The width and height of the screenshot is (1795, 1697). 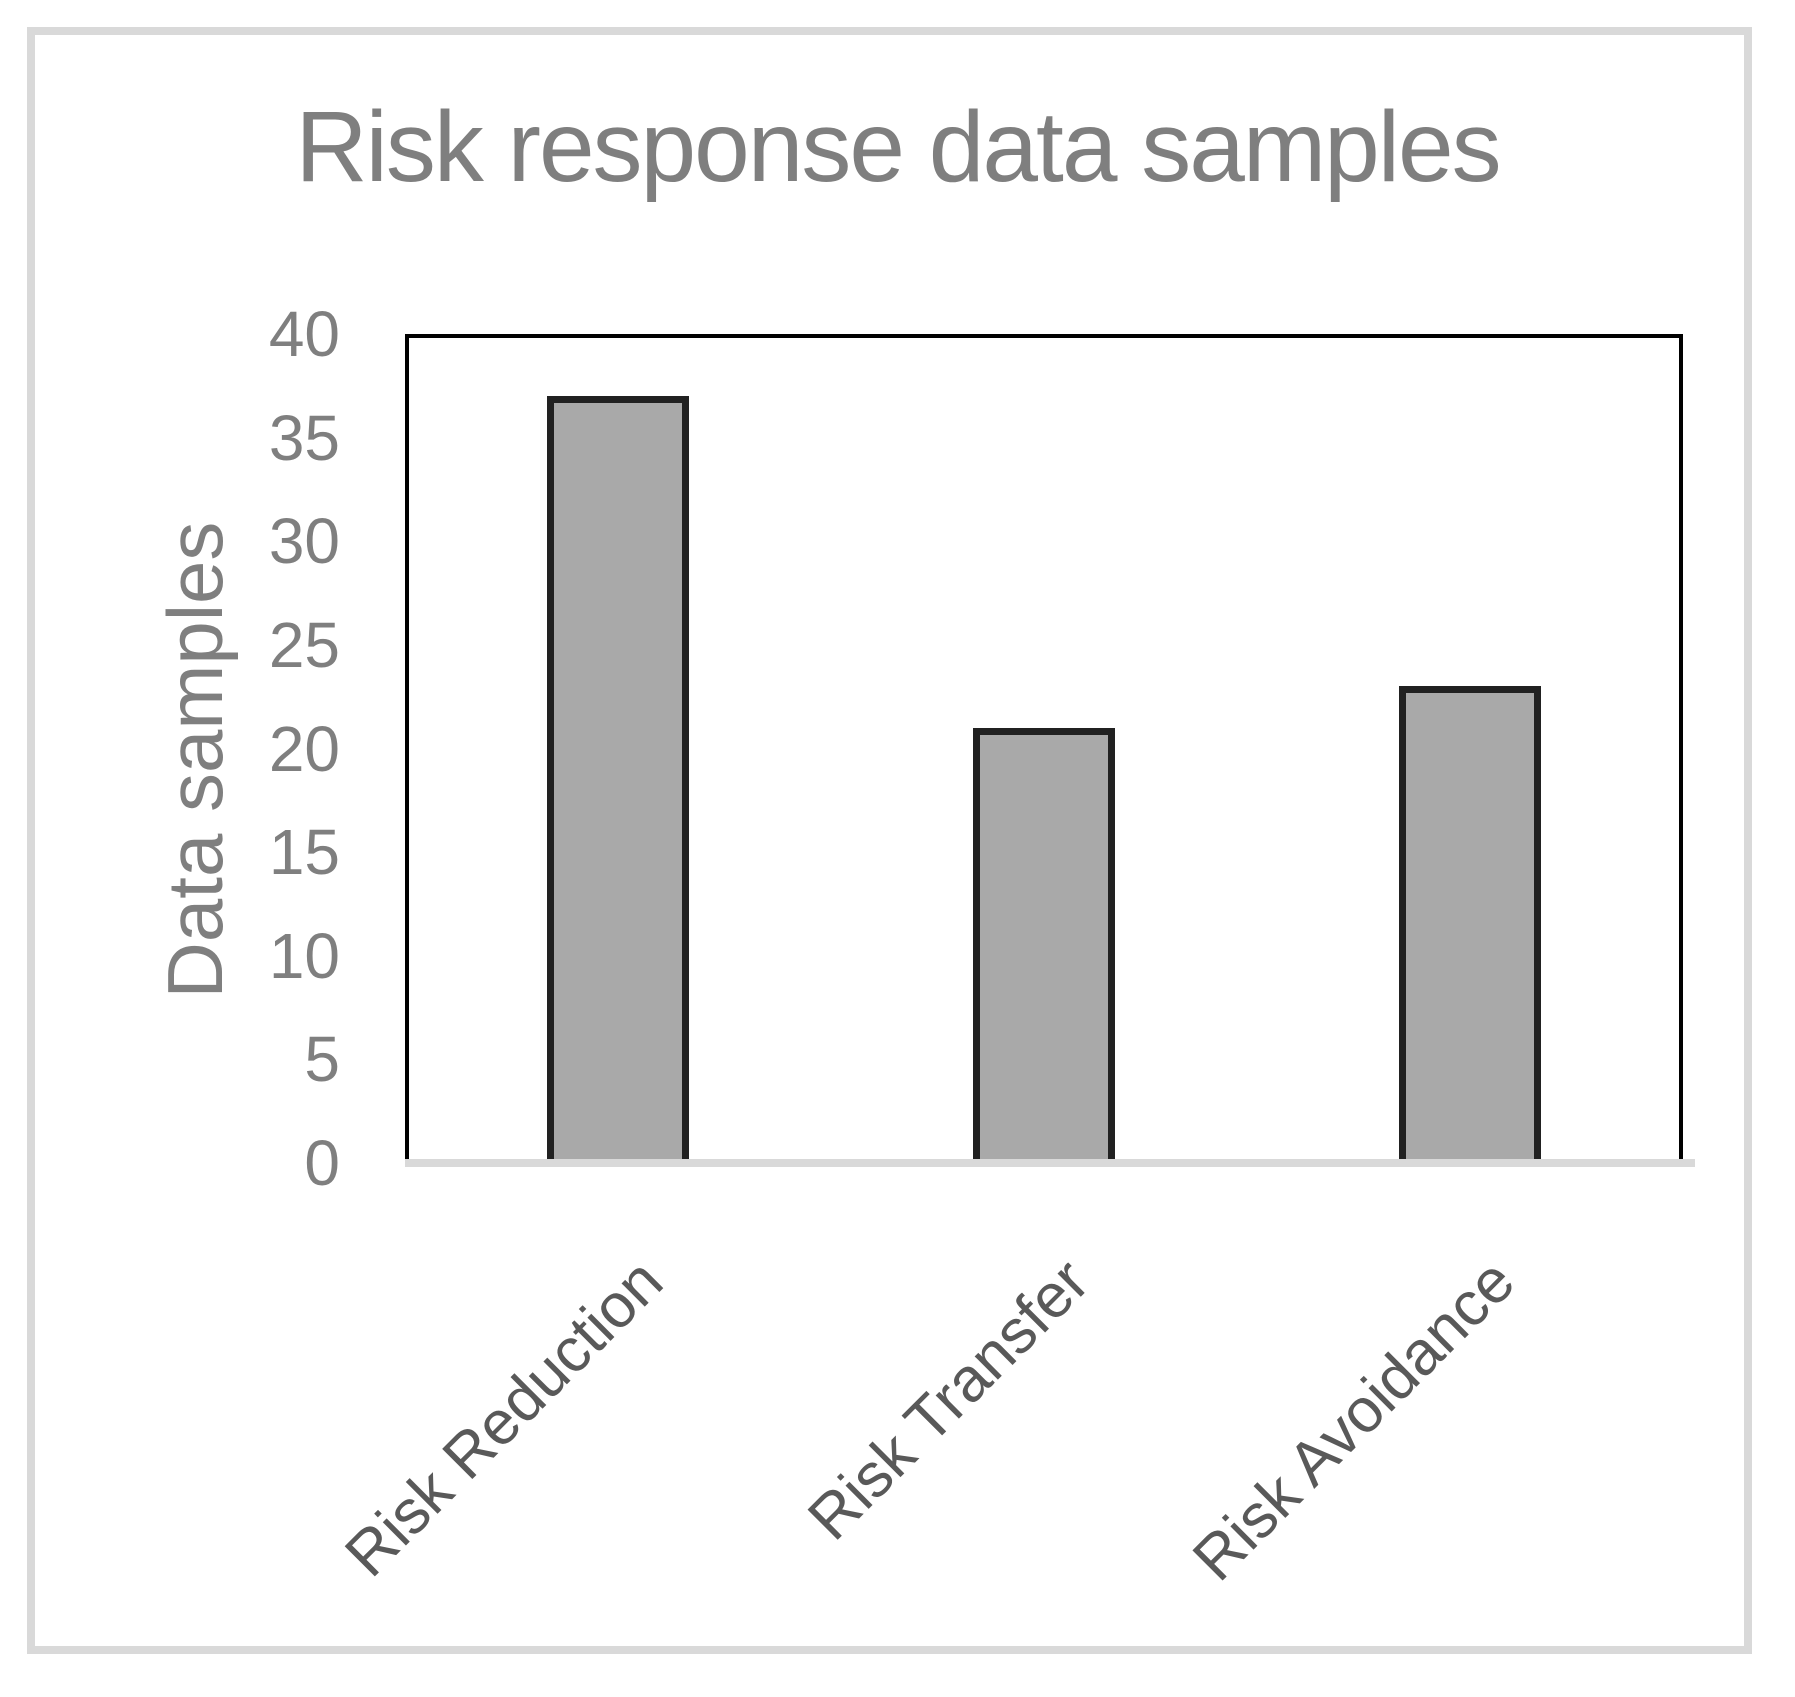 What do you see at coordinates (304, 955) in the screenshot?
I see `y-tick-label-10: 10` at bounding box center [304, 955].